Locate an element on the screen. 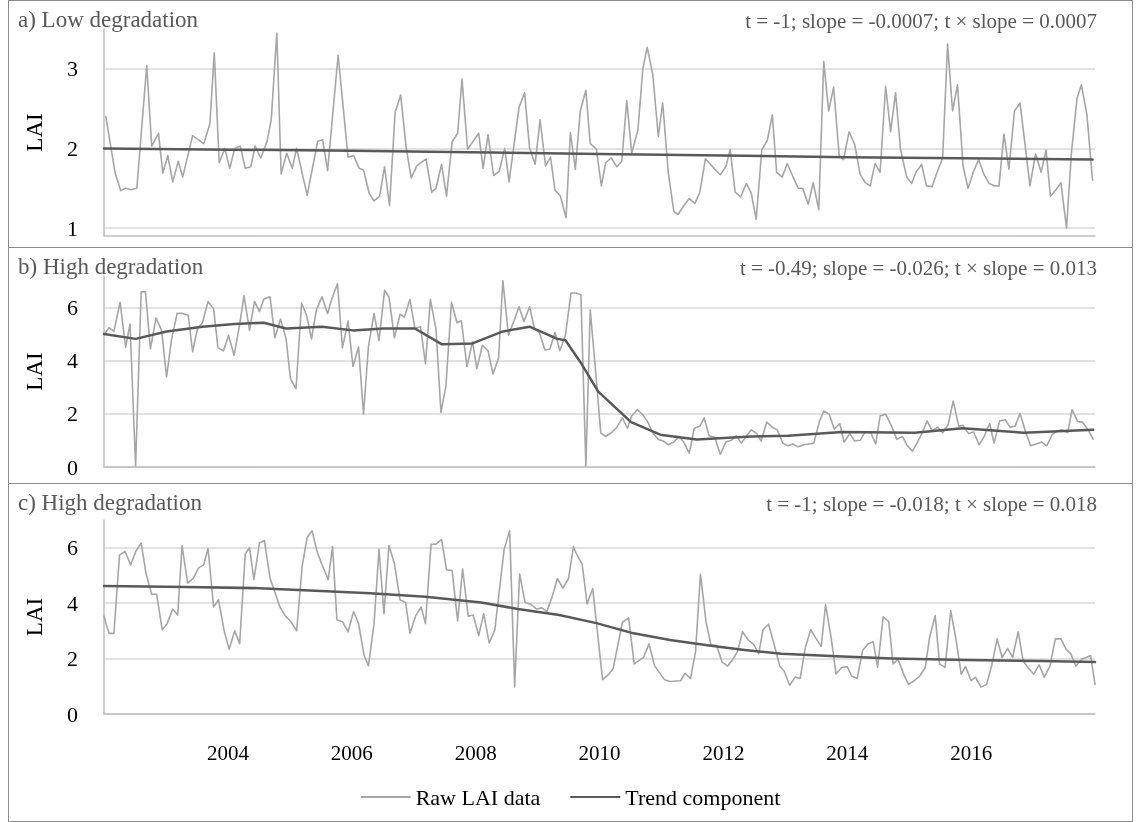 The image size is (1143, 822). chart-title: c) High degradation is located at coordinates (110, 502).